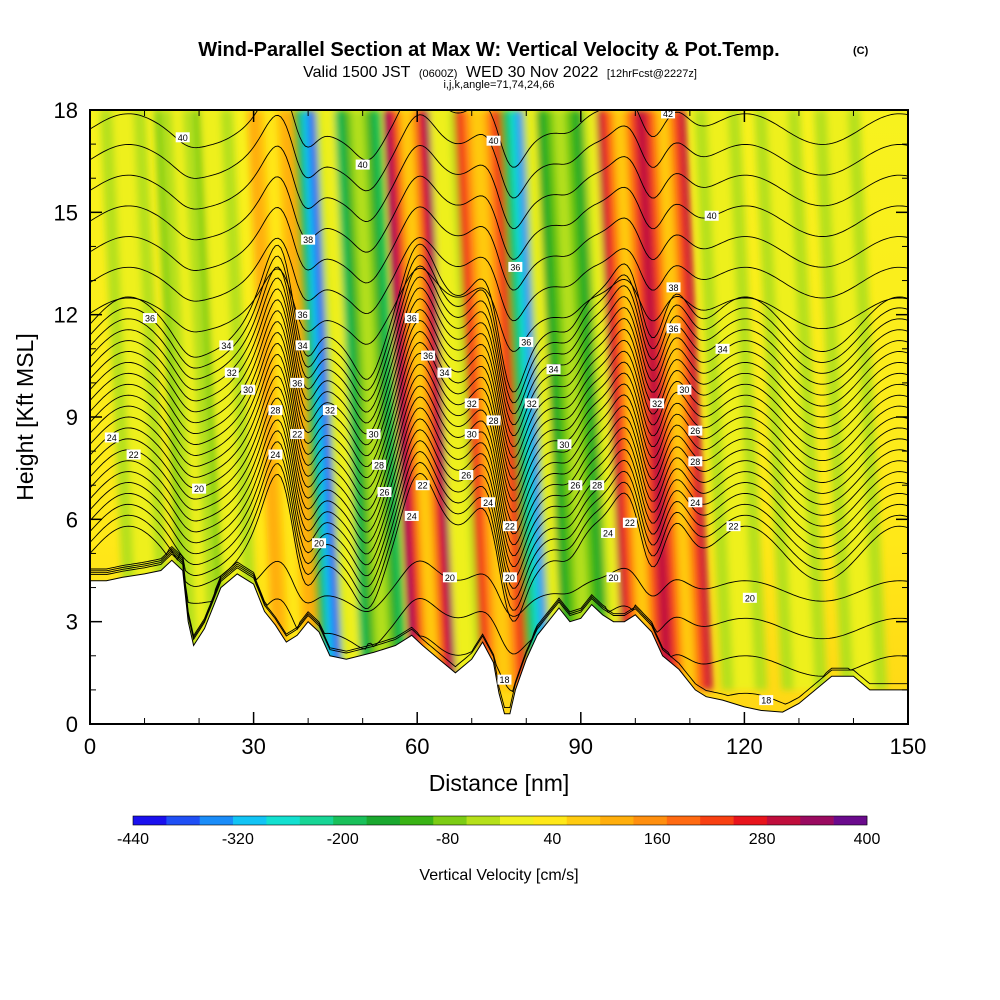 Image resolution: width=1000 pixels, height=1000 pixels. Describe the element at coordinates (384, 492) in the screenshot. I see `contour-label: 26` at that location.